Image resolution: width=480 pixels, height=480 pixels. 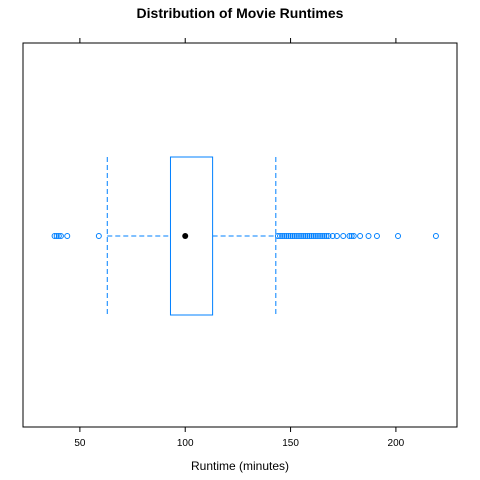 I want to click on x-tick-label: 150, so click(x=290, y=443).